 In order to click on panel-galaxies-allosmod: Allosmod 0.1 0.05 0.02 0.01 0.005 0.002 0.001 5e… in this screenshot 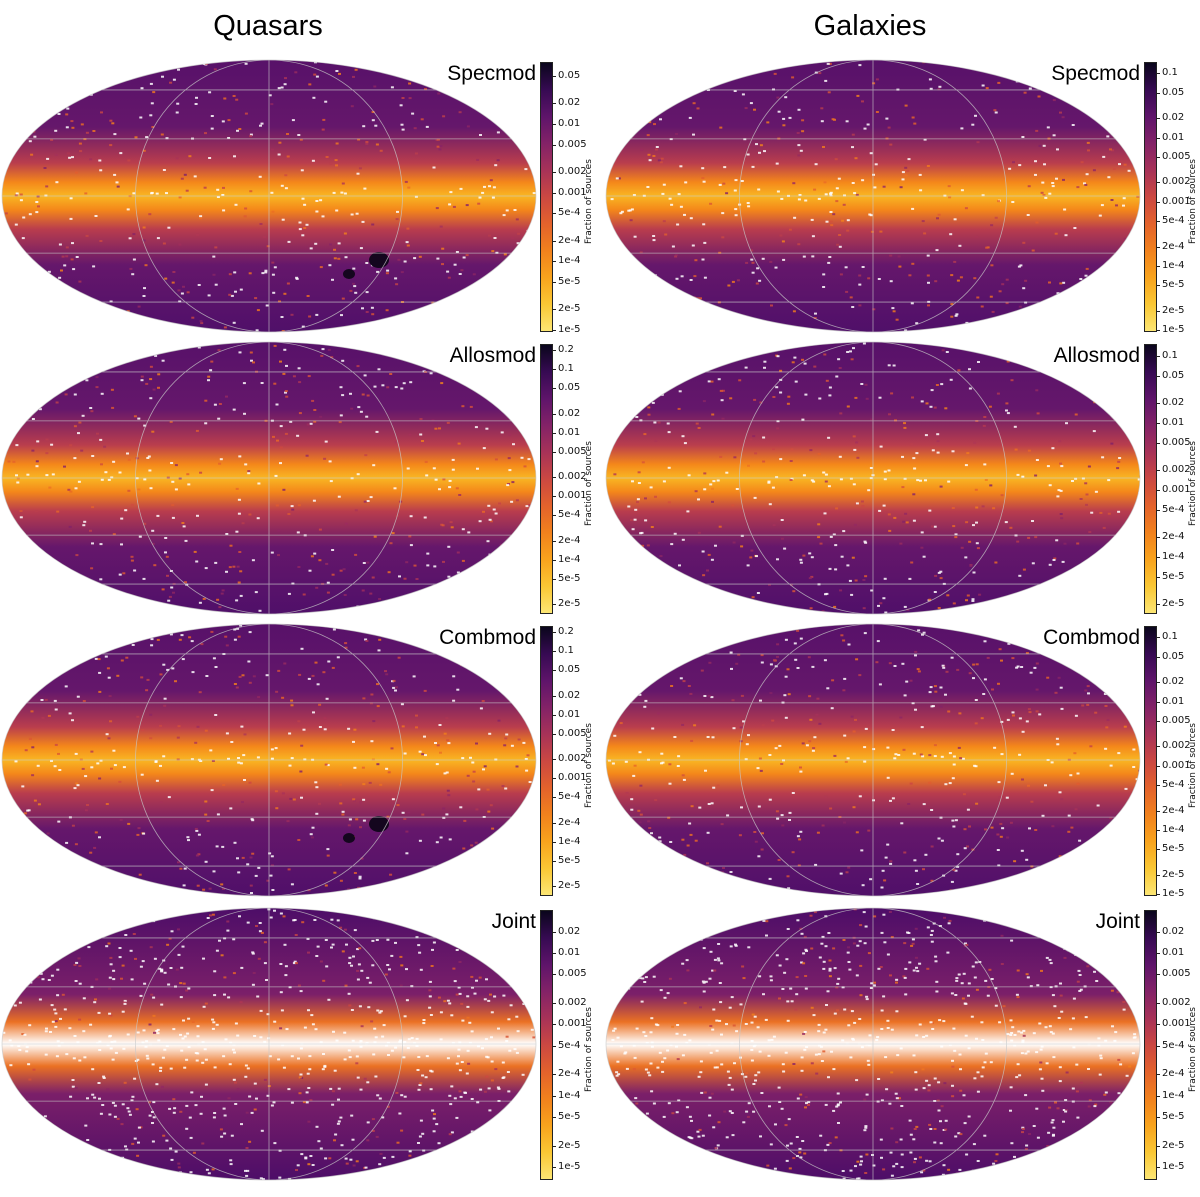, I will do `click(902, 480)`.